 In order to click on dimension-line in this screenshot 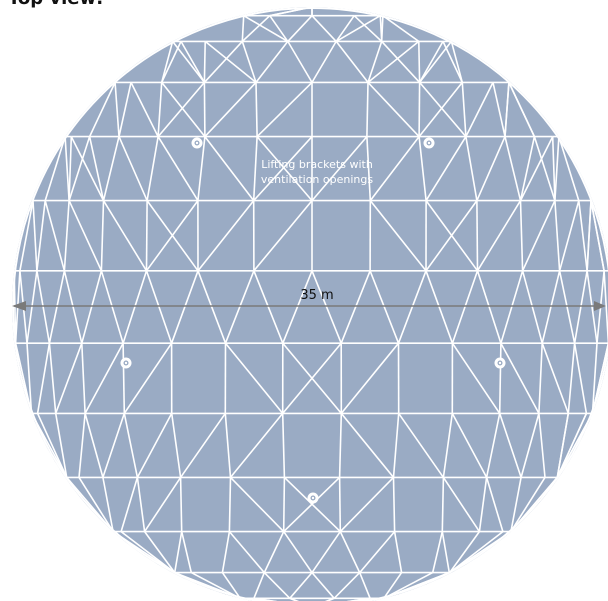, I will do `click(309, 306)`.